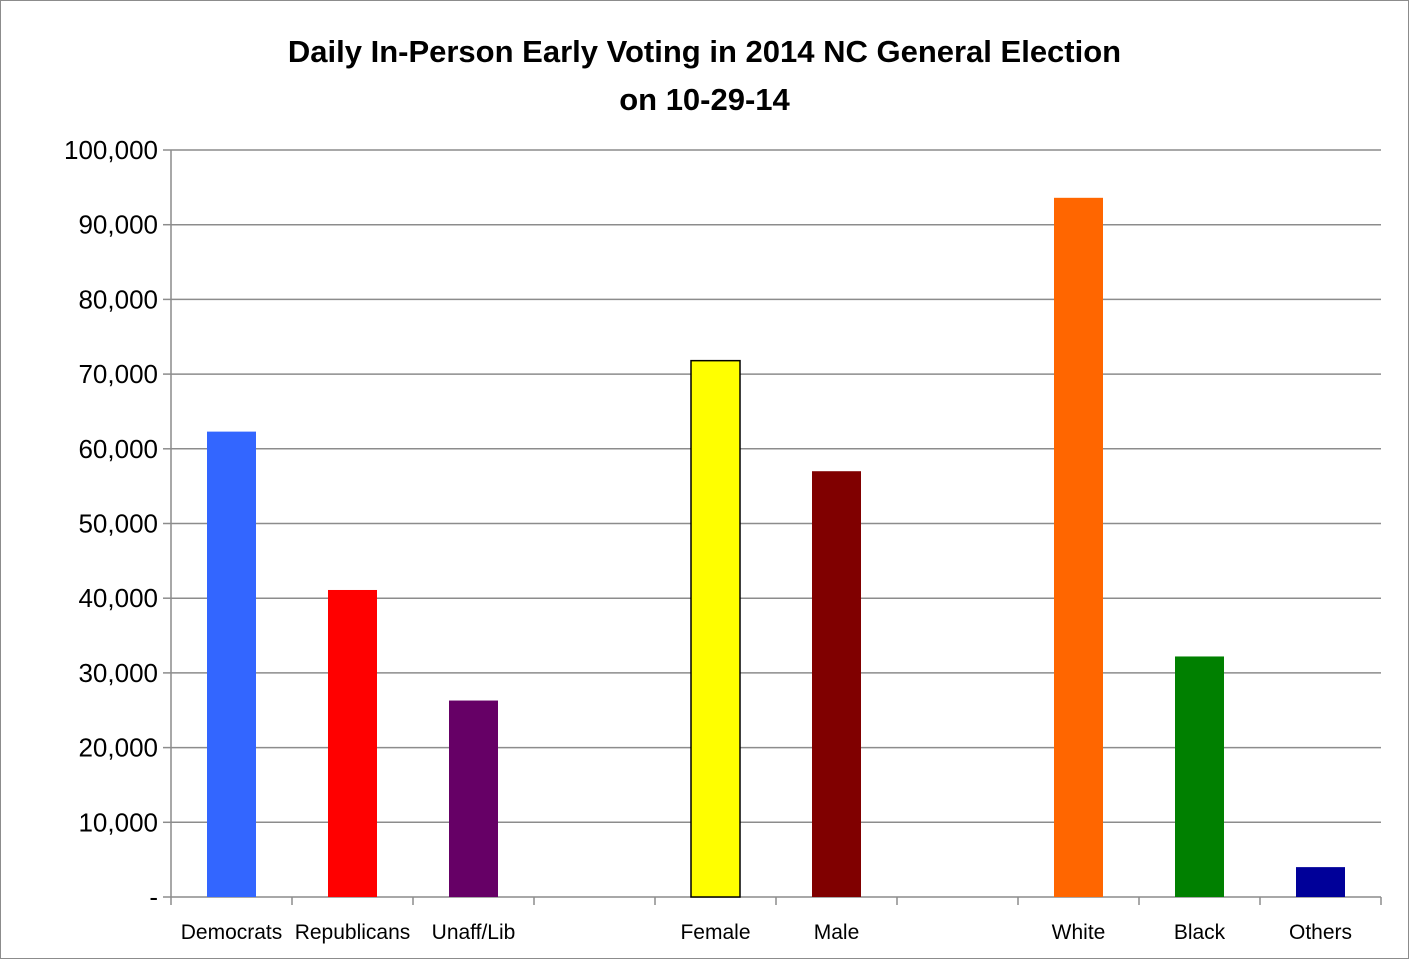 This screenshot has width=1409, height=959. What do you see at coordinates (118, 598) in the screenshot?
I see `y-tick-label-4: 40,000` at bounding box center [118, 598].